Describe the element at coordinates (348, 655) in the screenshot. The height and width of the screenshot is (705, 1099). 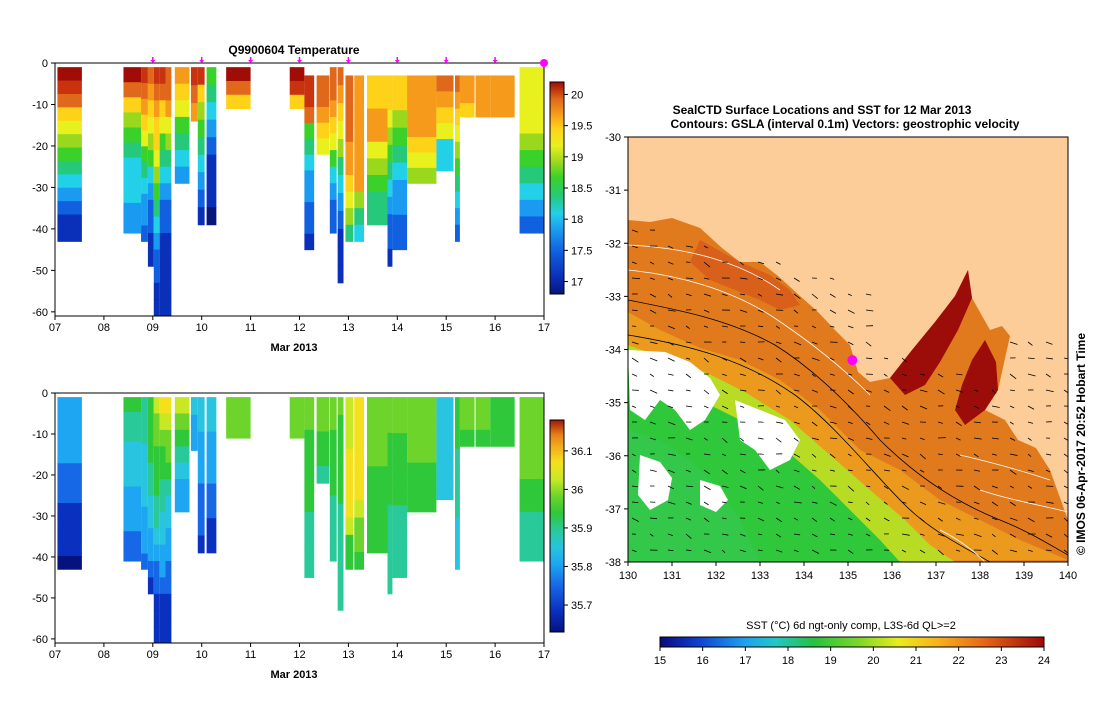
I see `x-tick-label: 13` at that location.